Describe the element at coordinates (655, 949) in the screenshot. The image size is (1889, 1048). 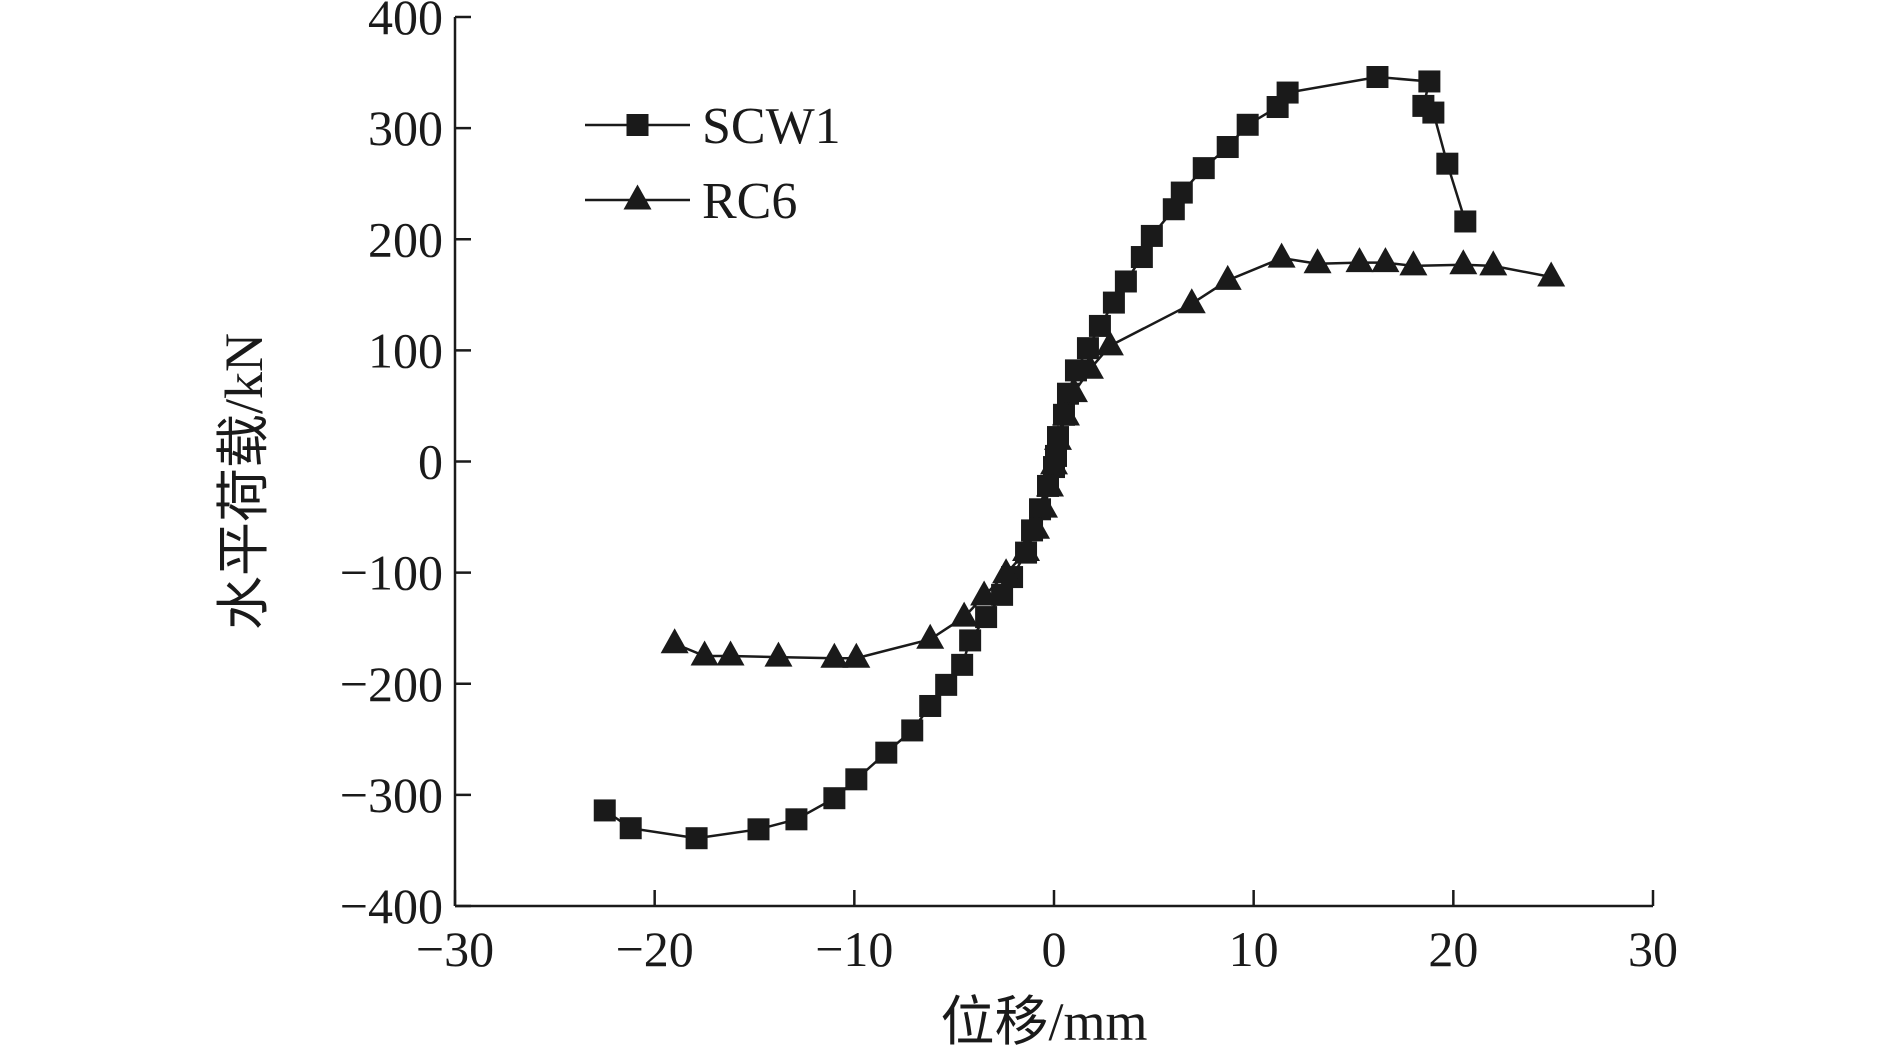
I see `x-tick-label: −20` at that location.